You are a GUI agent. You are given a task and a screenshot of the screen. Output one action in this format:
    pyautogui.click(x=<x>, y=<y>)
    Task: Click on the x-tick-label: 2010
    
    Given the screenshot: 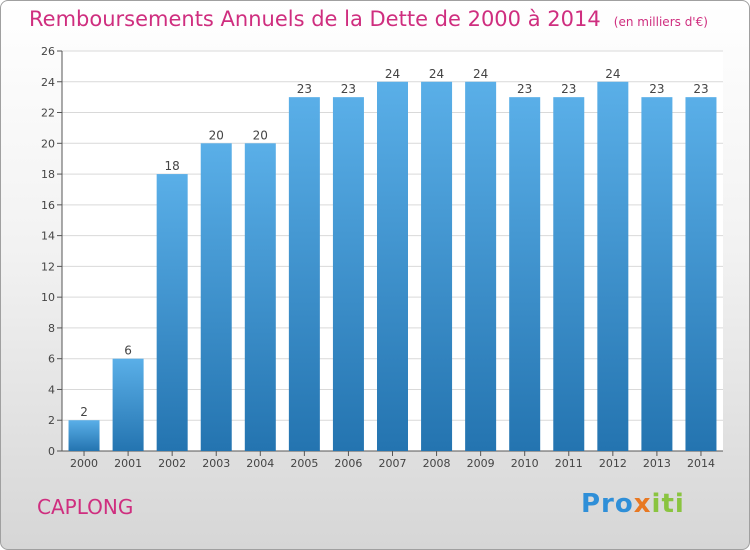 What is the action you would take?
    pyautogui.click(x=525, y=463)
    